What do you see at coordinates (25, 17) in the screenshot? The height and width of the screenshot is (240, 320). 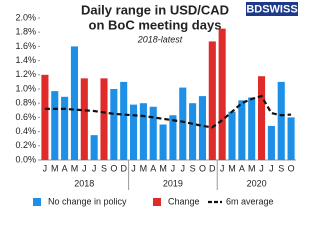 I see `y-tick-label: 2.0%` at bounding box center [25, 17].